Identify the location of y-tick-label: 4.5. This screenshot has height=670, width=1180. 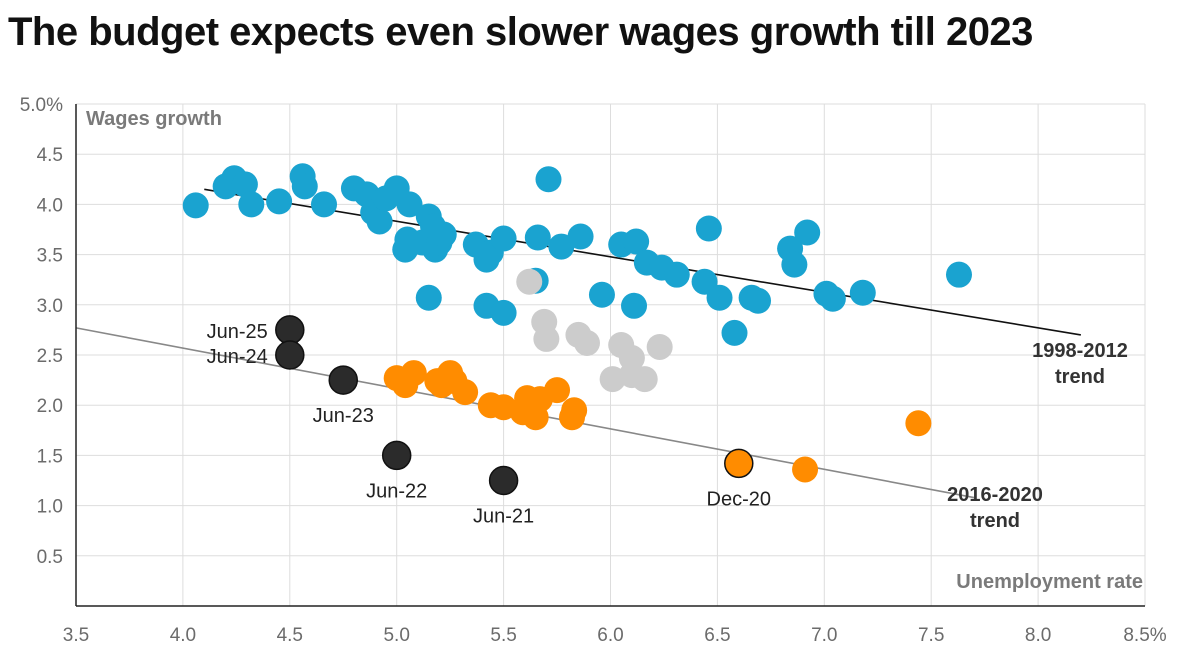
(50, 155).